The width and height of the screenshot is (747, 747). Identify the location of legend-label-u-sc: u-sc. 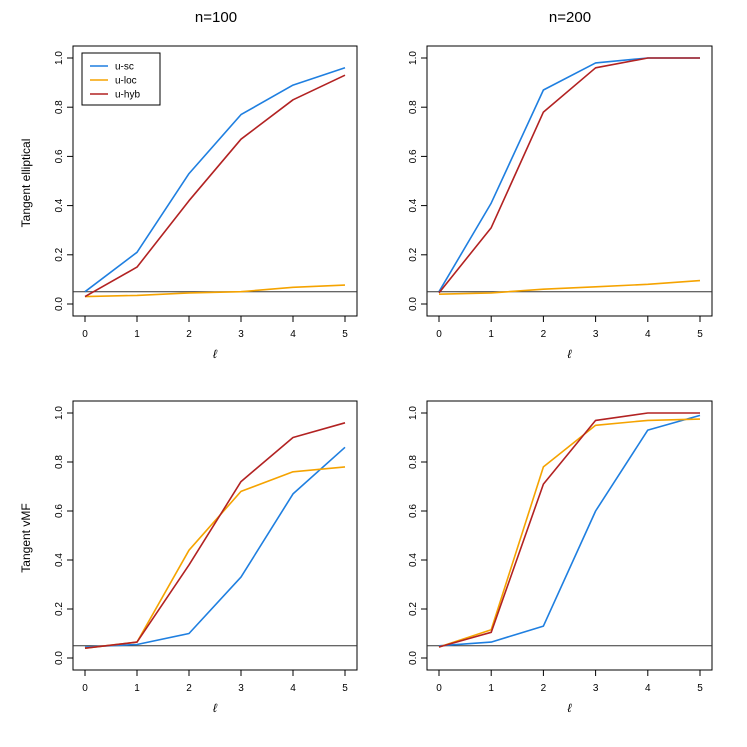
(124, 67).